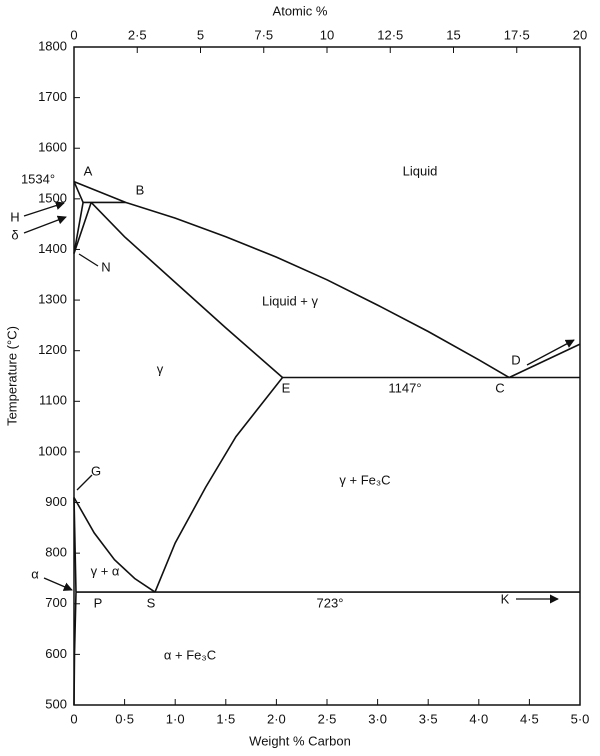 The height and width of the screenshot is (756, 600). What do you see at coordinates (96, 470) in the screenshot?
I see `annotation: G` at bounding box center [96, 470].